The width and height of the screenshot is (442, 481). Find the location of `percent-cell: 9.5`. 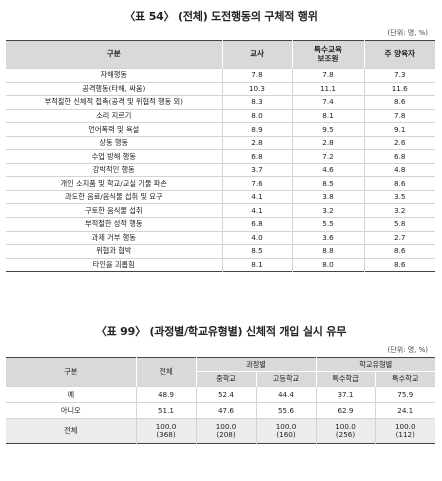

percent-cell: 9.5 is located at coordinates (327, 129).